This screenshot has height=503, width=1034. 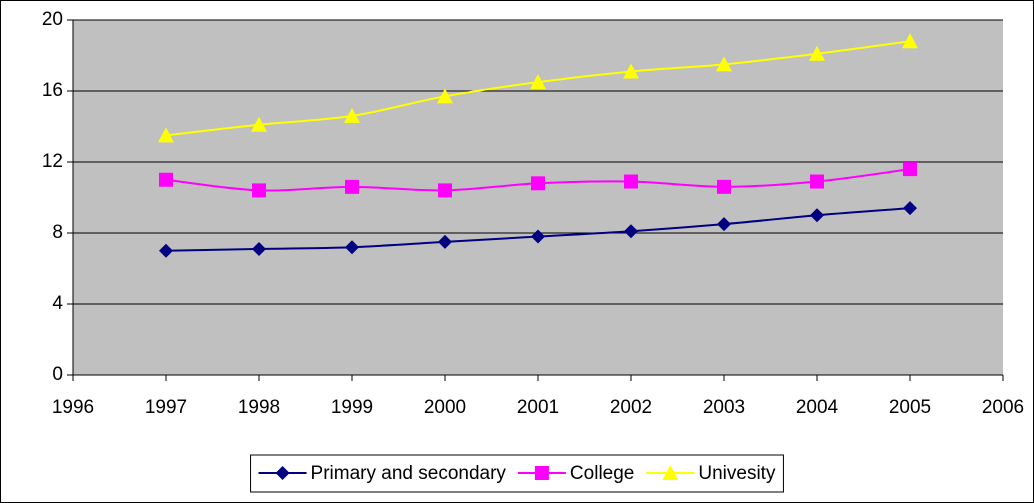 What do you see at coordinates (57, 232) in the screenshot?
I see `y-tick-label: 8` at bounding box center [57, 232].